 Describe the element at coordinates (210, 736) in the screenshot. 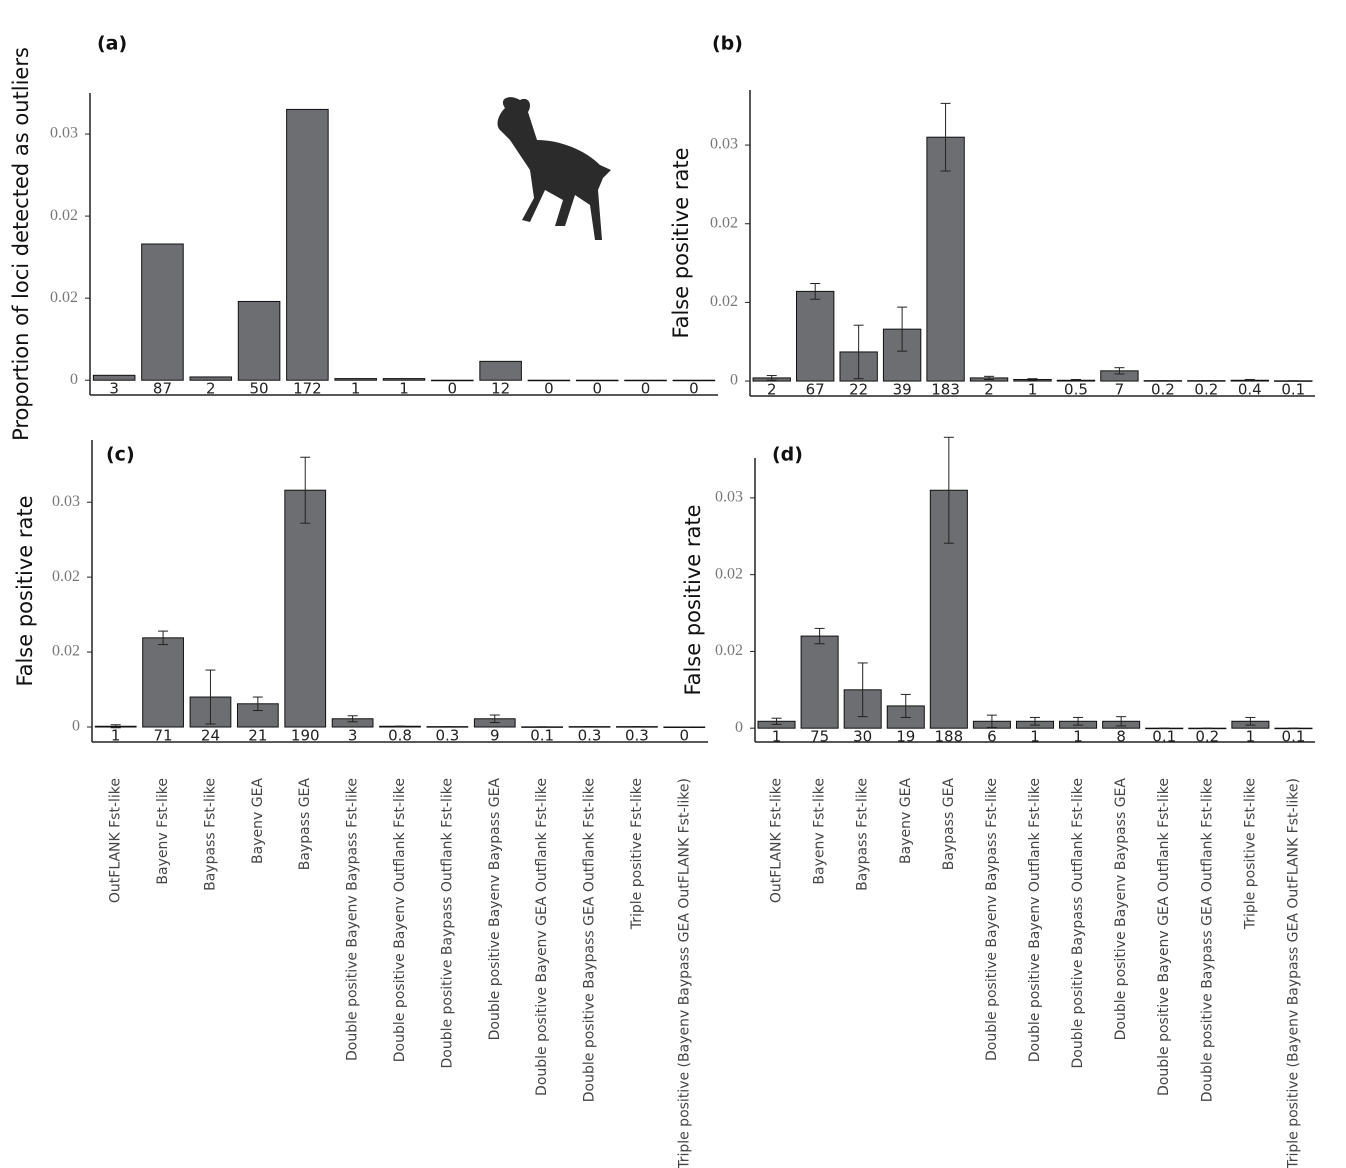

I see `count-label: 24` at that location.